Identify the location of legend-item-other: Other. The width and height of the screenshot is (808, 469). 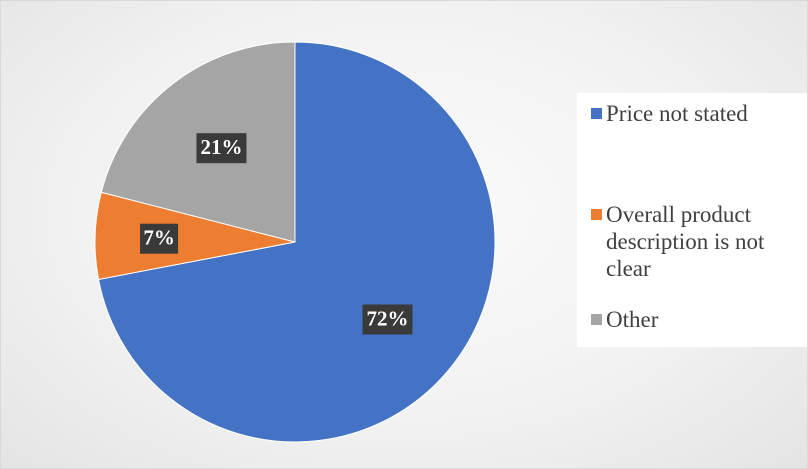
(691, 319).